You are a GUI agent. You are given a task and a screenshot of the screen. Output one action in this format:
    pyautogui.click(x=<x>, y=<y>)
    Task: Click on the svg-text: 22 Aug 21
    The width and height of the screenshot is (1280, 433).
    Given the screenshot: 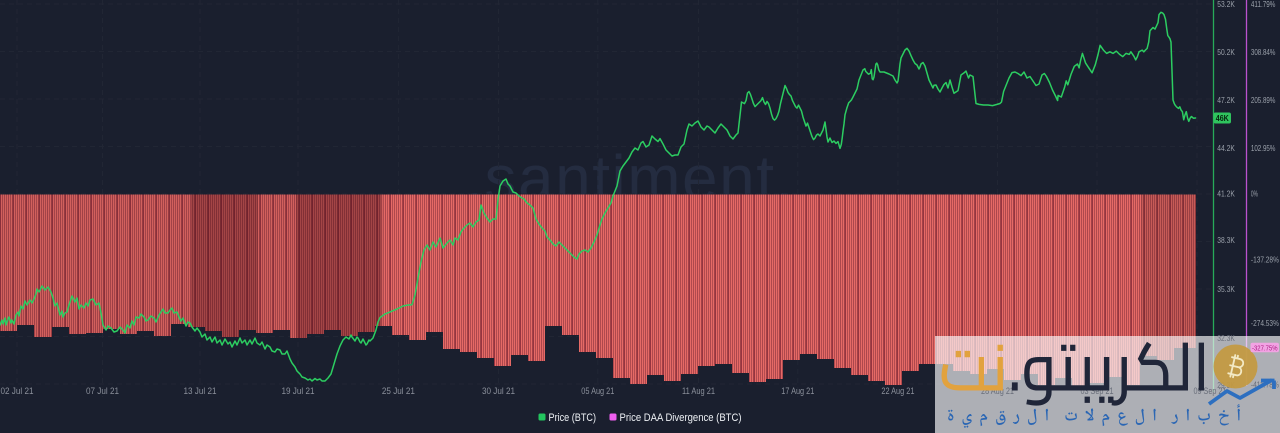 What is the action you would take?
    pyautogui.click(x=897, y=391)
    